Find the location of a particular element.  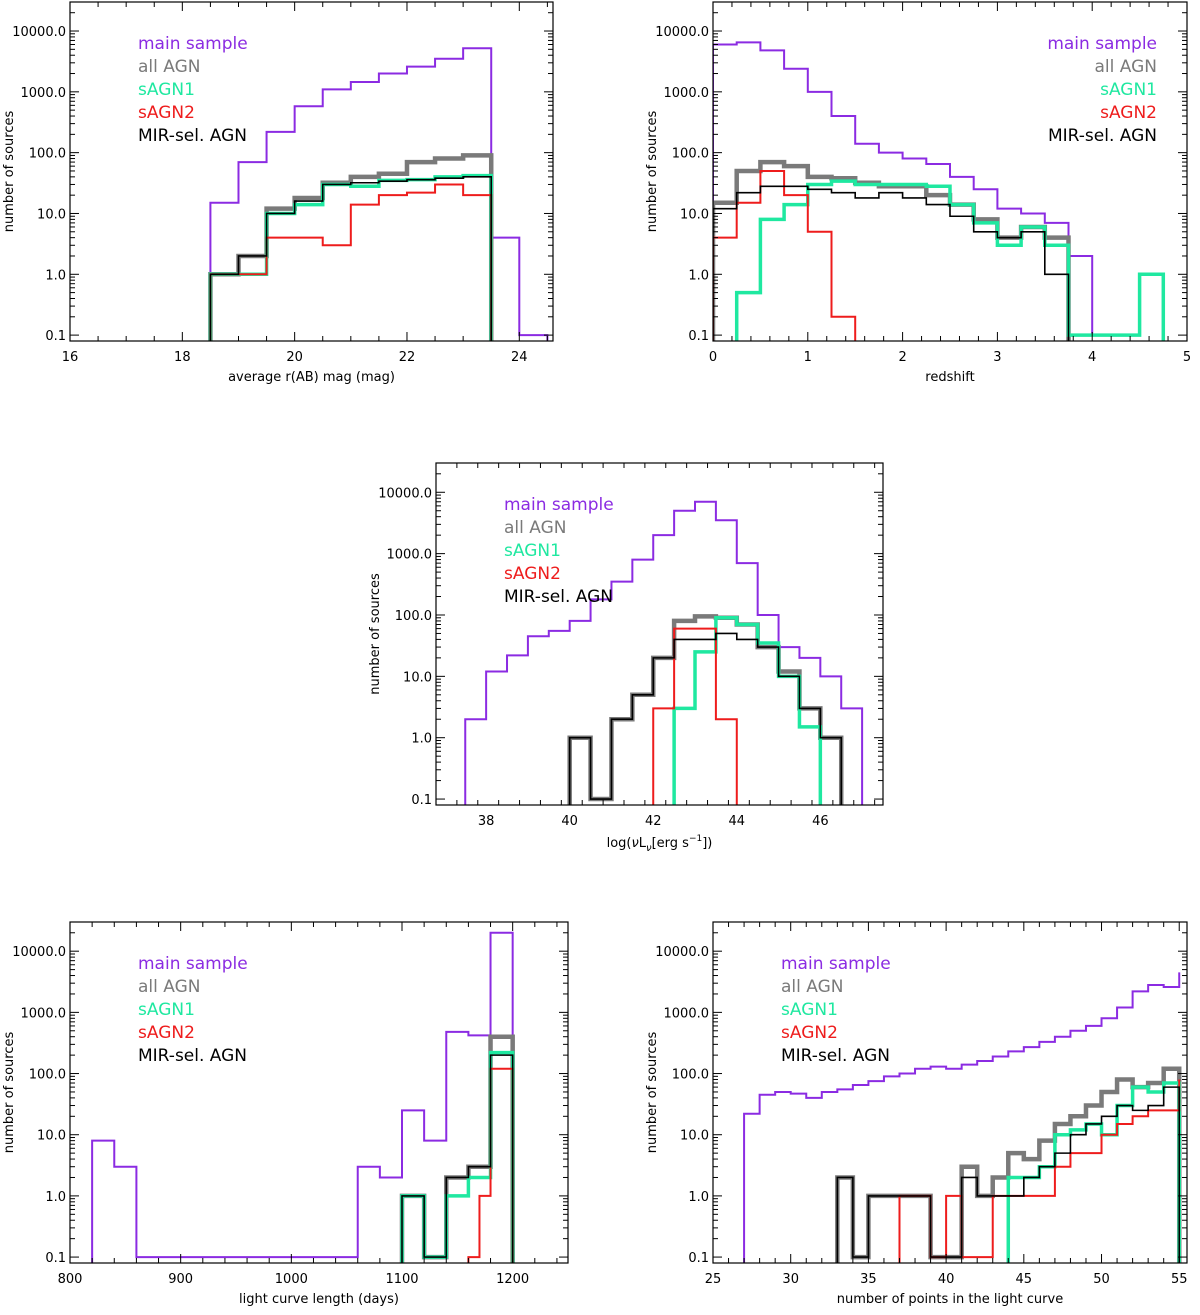

x-tick-label: 42 is located at coordinates (653, 821).